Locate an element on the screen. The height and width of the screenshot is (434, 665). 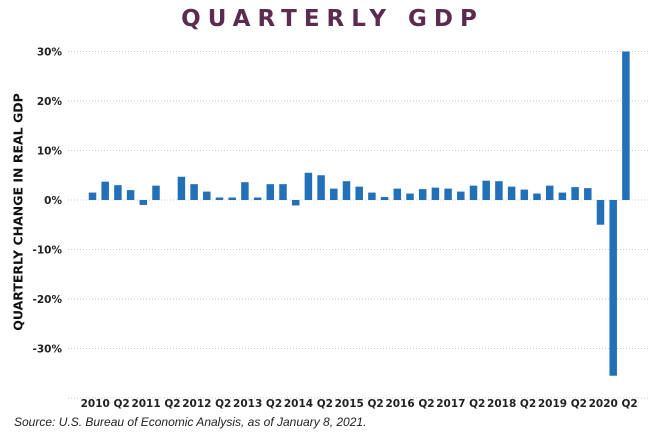
chart-title: QUARTERLY GDP is located at coordinates (332, 19).